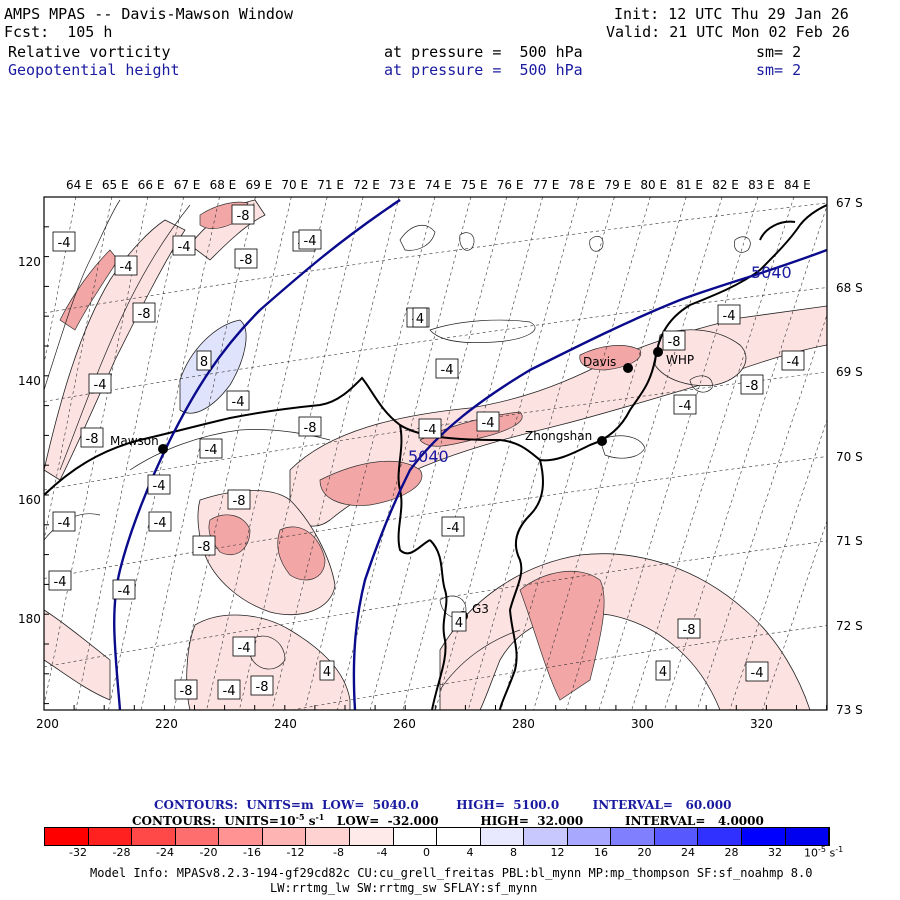 The image size is (900, 900). What do you see at coordinates (295, 852) in the screenshot?
I see `colorbar-label: -12` at bounding box center [295, 852].